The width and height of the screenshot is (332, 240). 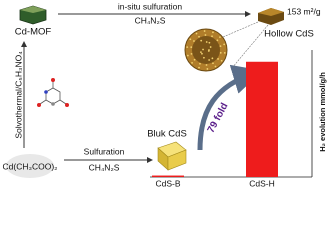 What do you see at coordinates (53, 92) in the screenshot?
I see `linker-molecule` at bounding box center [53, 92].